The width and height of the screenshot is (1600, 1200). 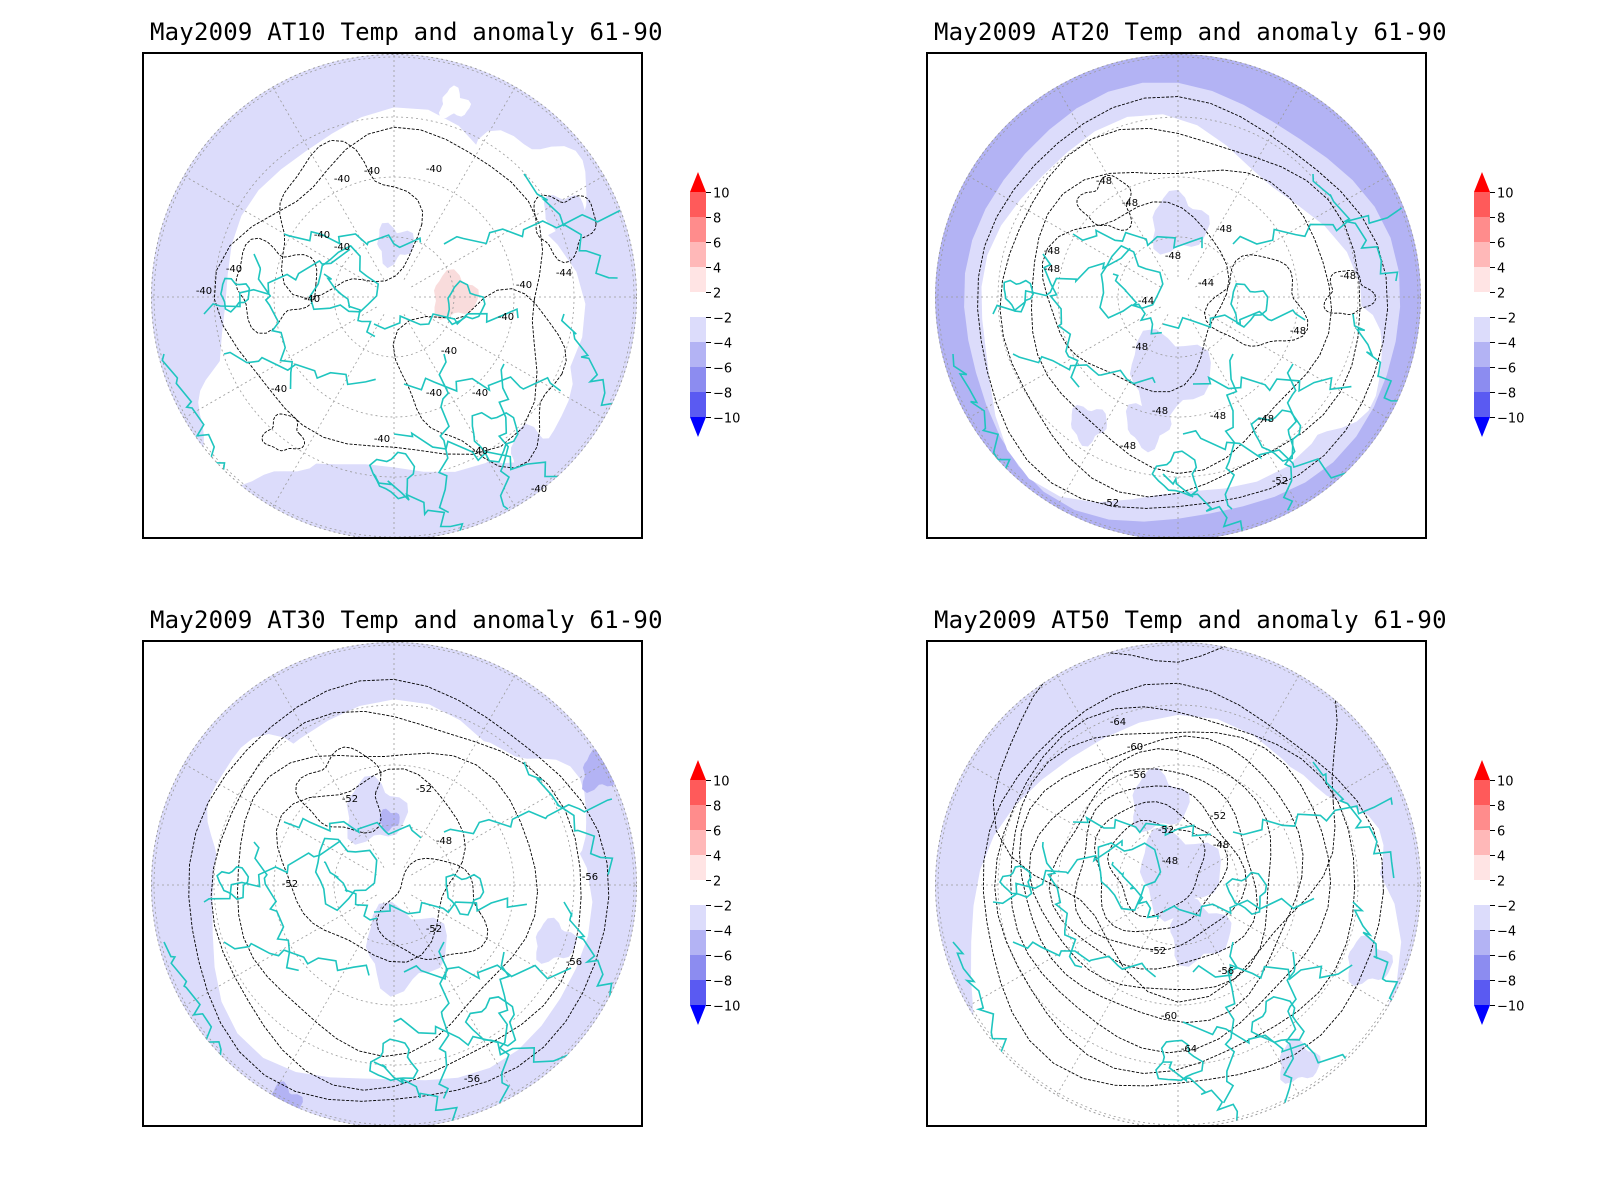 What do you see at coordinates (1506, 319) in the screenshot?
I see `colorbar-label: −2` at bounding box center [1506, 319].